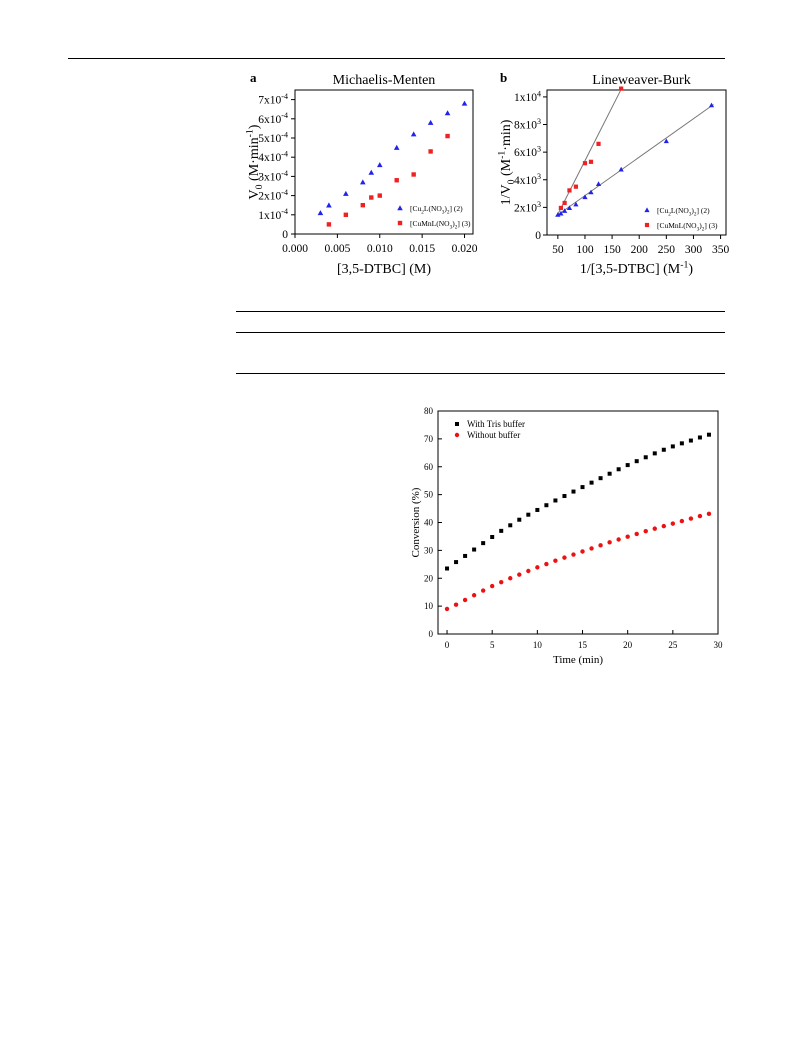 Image resolution: width=793 pixels, height=1053 pixels. I want to click on y-tick-label-part: 3, so click(539, 121).